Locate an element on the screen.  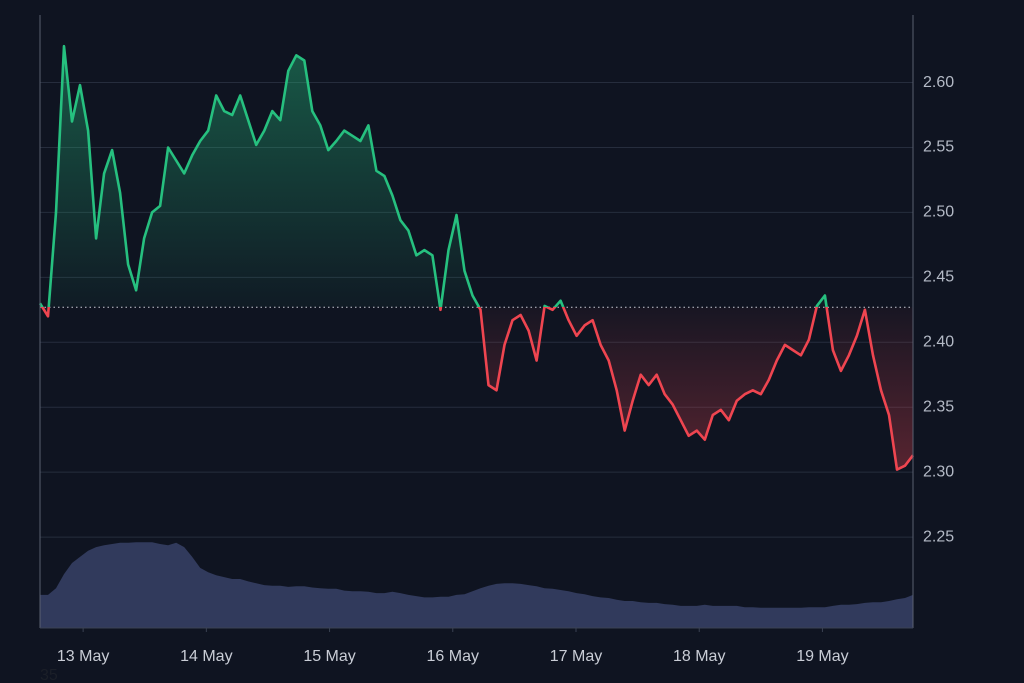
x-tick-label: 15 May is located at coordinates (329, 656).